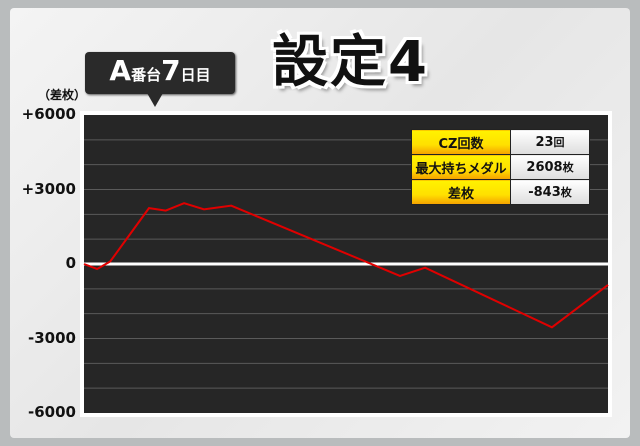  I want to click on info-value: 2608枚, so click(550, 167).